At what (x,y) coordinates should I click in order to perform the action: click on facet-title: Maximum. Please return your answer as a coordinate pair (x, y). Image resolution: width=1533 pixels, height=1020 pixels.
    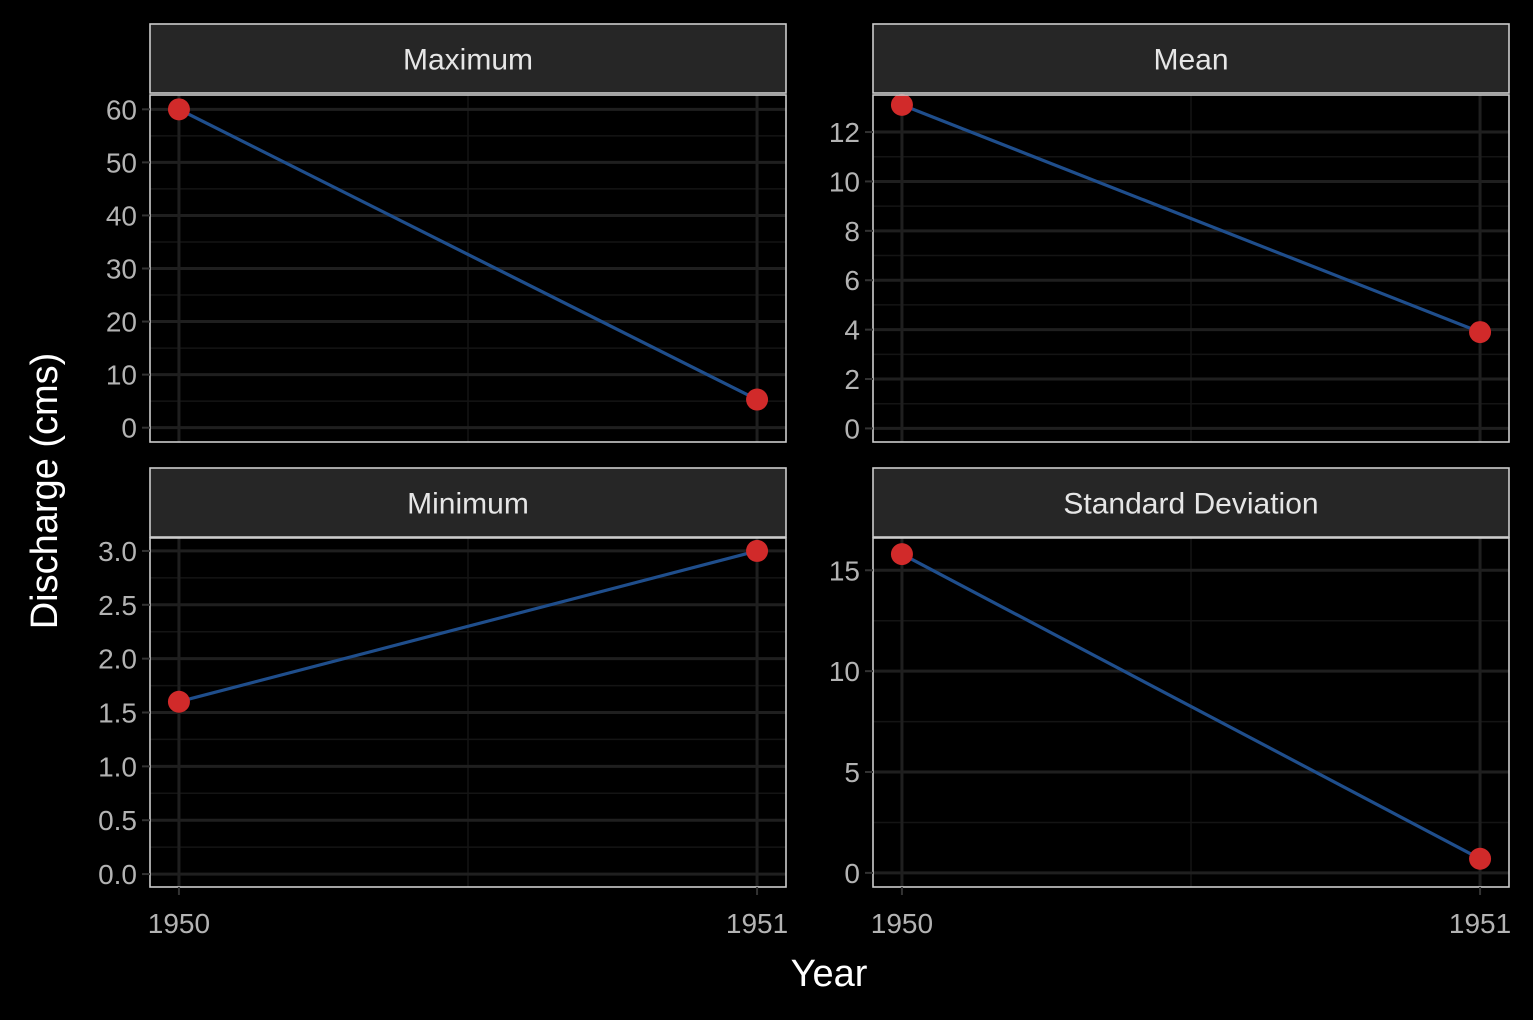
    Looking at the image, I should click on (468, 60).